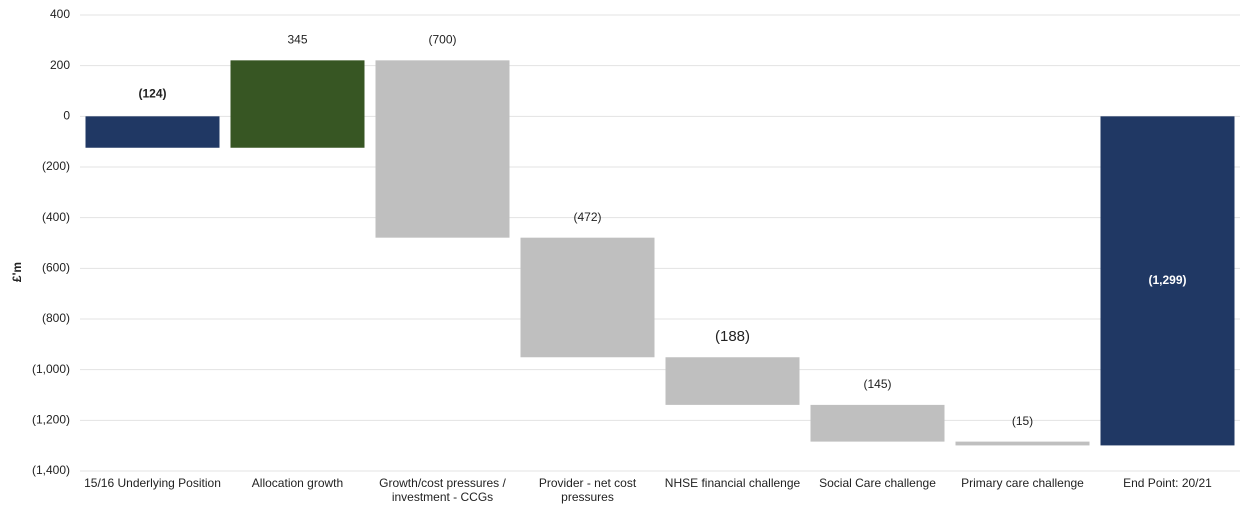 The height and width of the screenshot is (505, 1241). I want to click on x-tick-label: End Point: 20/21, so click(1167, 483).